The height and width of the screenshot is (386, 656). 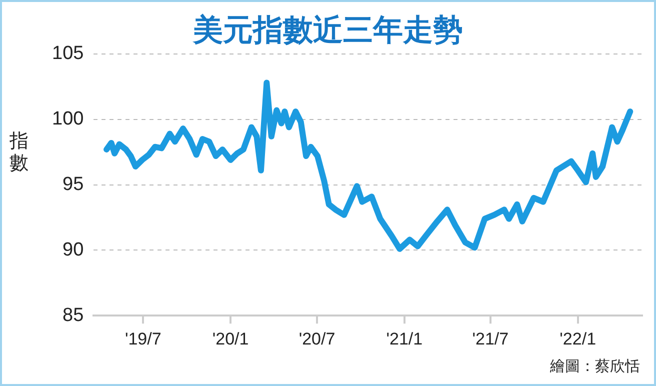 What do you see at coordinates (230, 338) in the screenshot?
I see `x-tick-label: '20/1` at bounding box center [230, 338].